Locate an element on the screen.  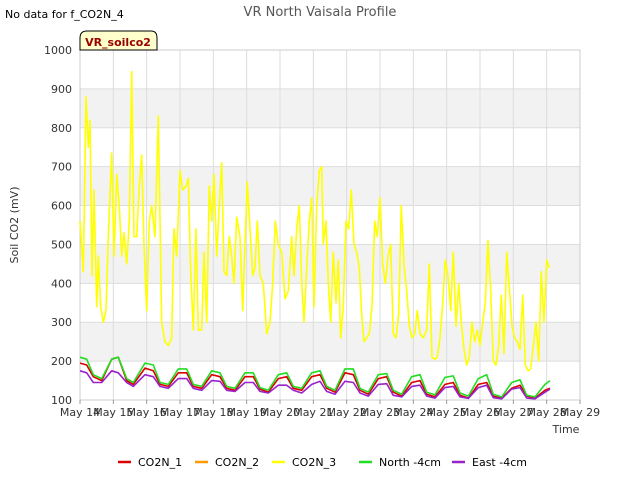
legend-label: East -4cm is located at coordinates (499, 462).